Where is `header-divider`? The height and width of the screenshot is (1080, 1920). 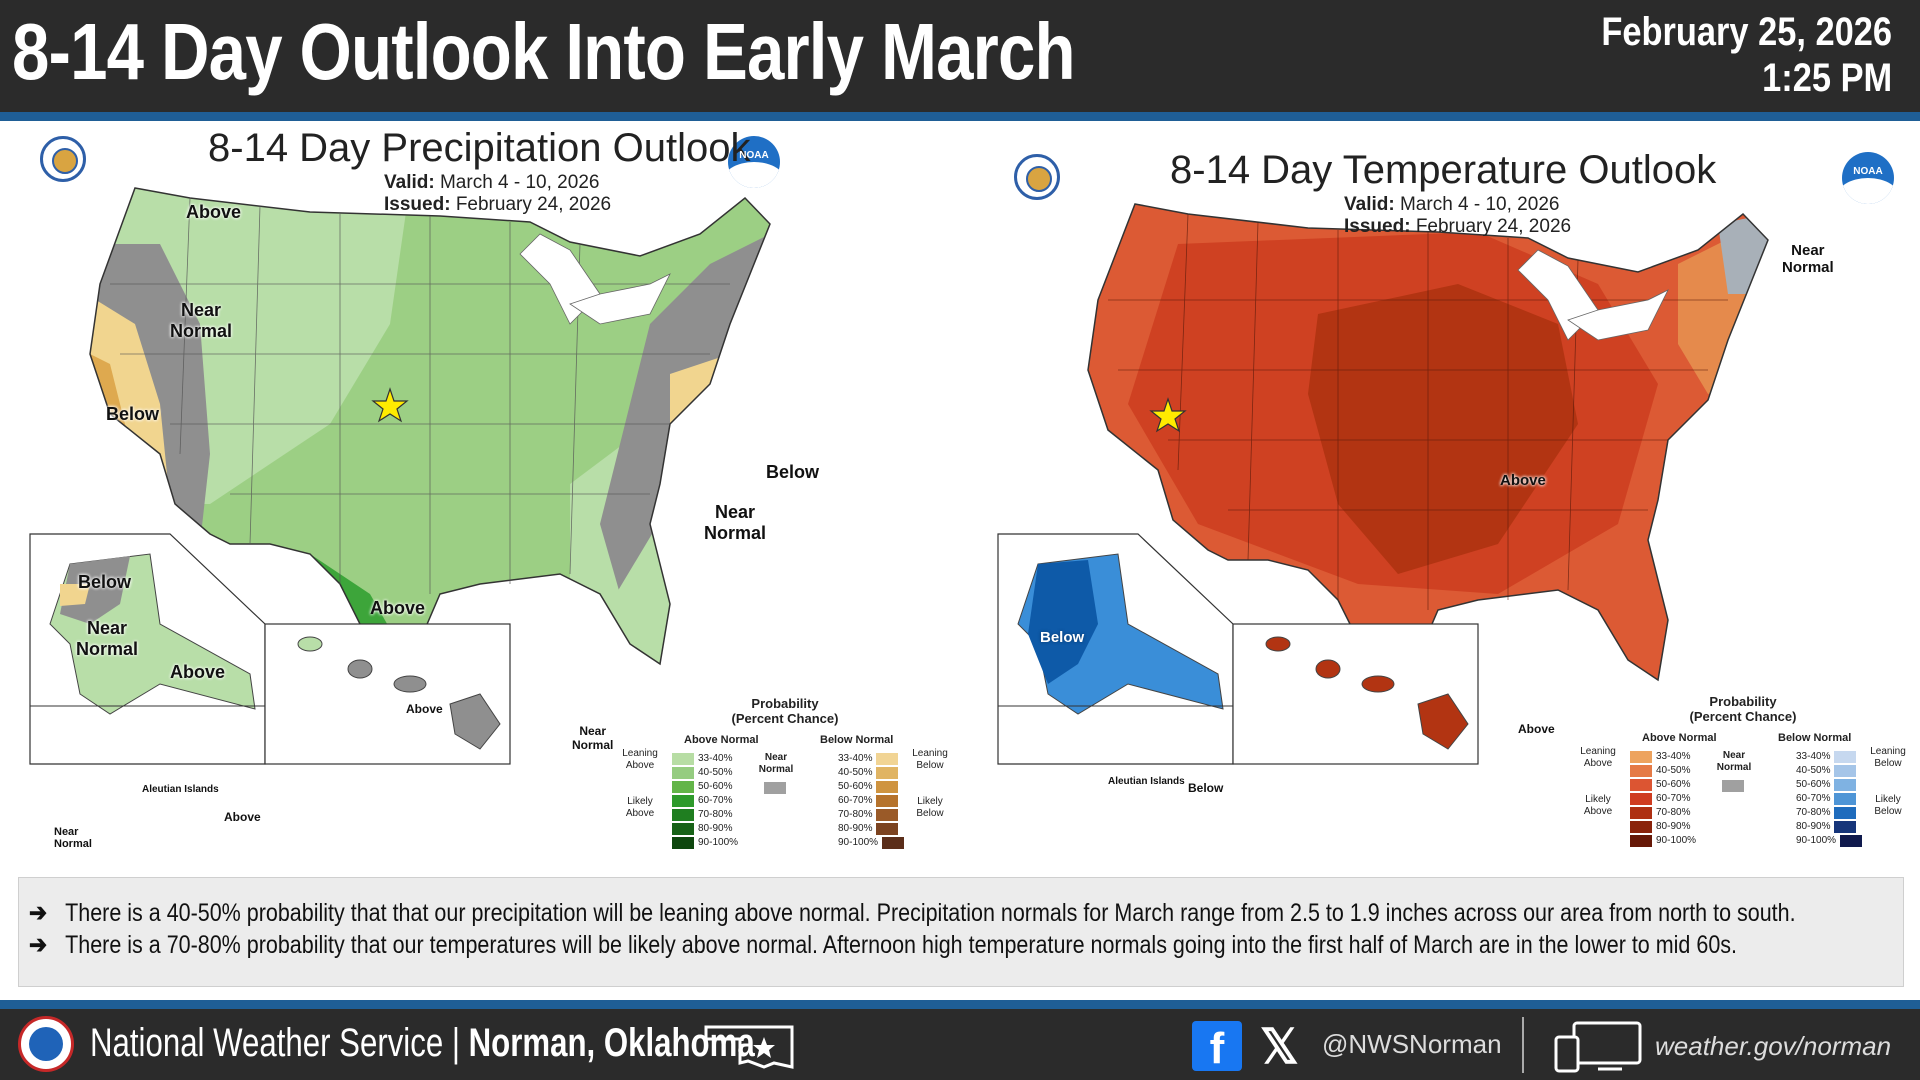
header-divider is located at coordinates (960, 116).